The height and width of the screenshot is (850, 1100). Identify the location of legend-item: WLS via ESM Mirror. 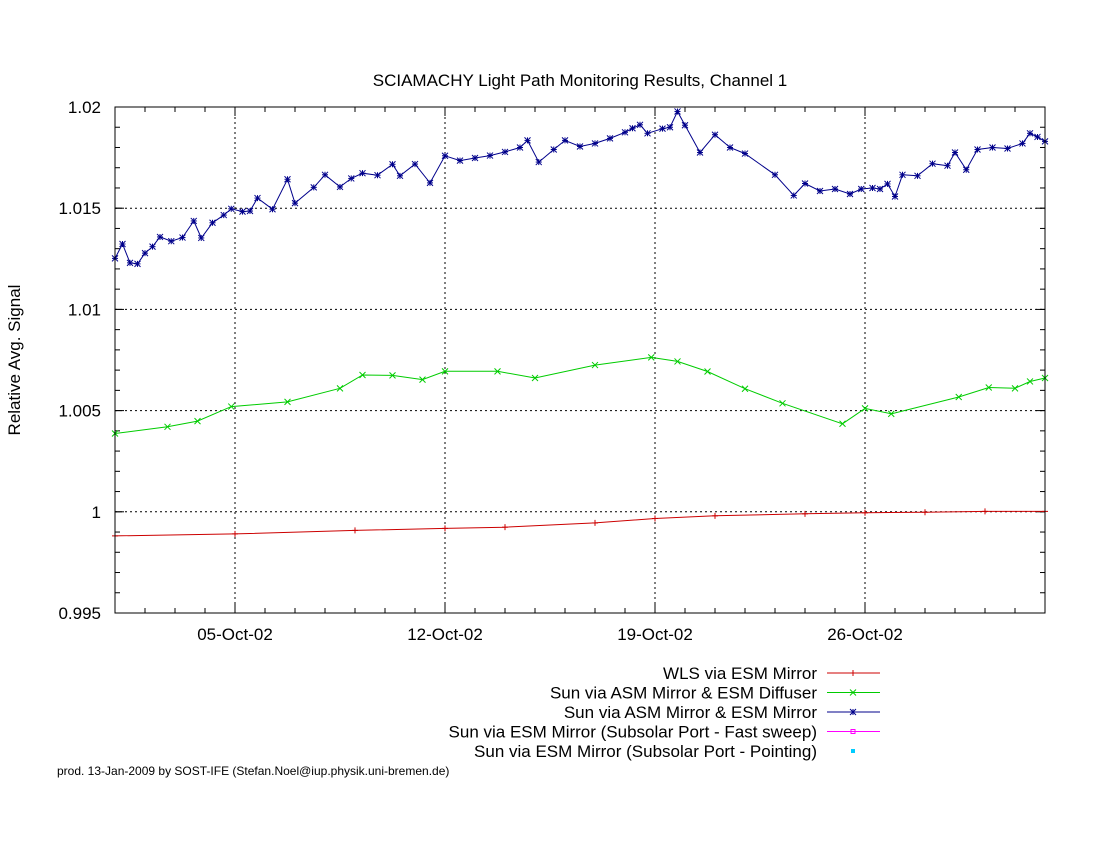
(771, 673).